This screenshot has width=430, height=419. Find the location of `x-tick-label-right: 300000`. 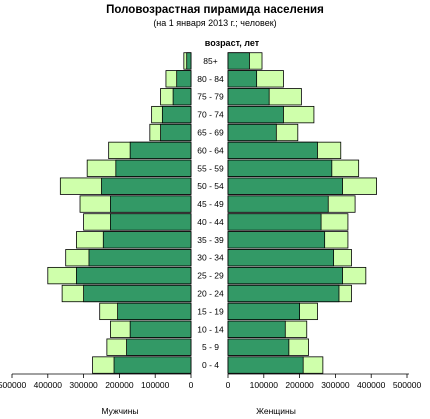

x-tick-label-right: 300000 is located at coordinates (335, 385).